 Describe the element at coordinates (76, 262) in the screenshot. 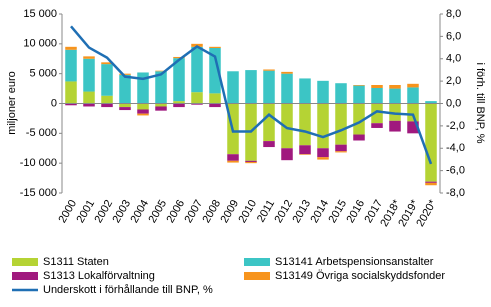

I see `legend-label: S1311 Staten` at that location.